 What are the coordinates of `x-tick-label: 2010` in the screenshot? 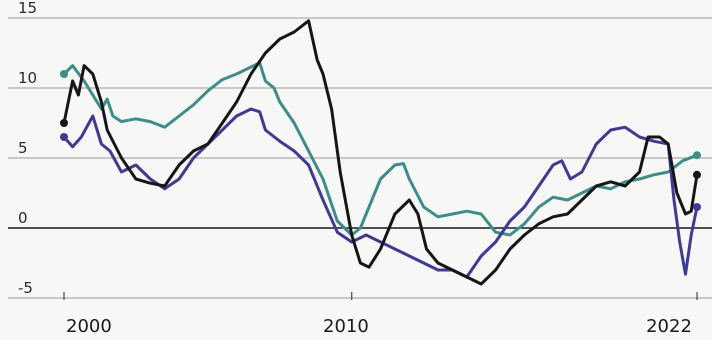 It's located at (346, 326).